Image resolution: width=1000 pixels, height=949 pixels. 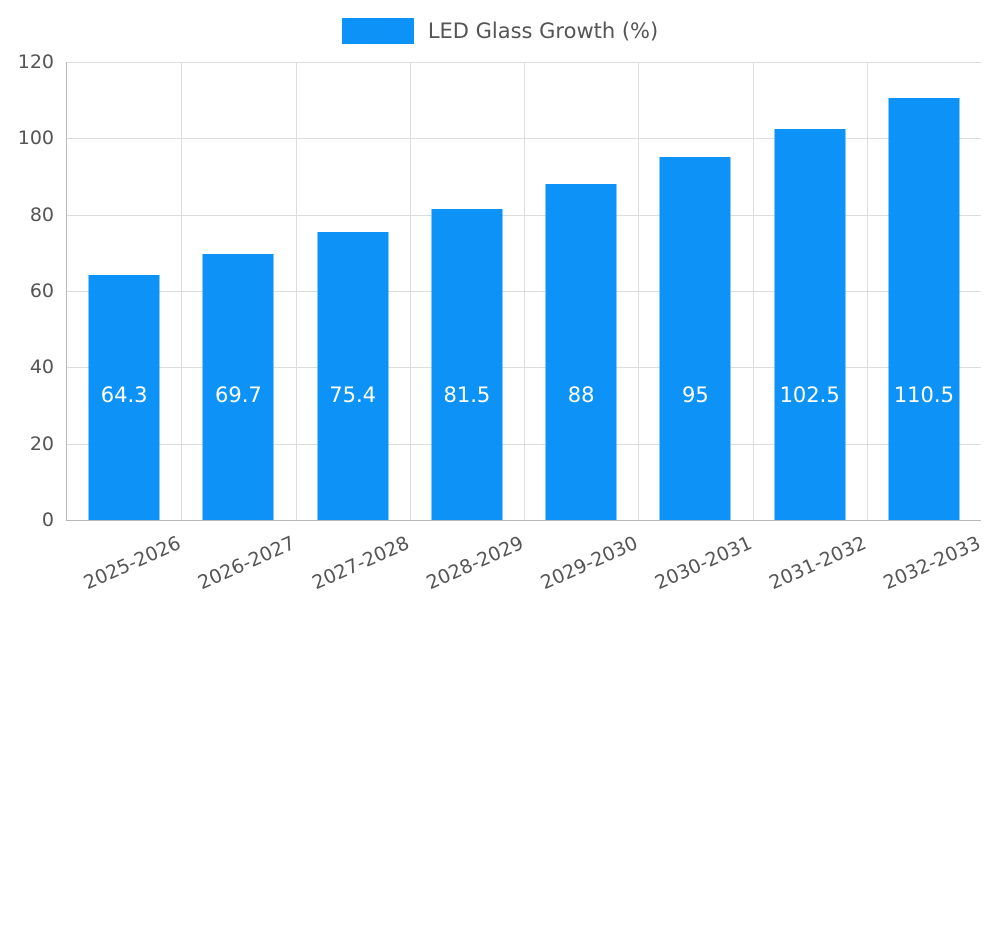 I want to click on y-axis-tick-label: 120, so click(x=35, y=62).